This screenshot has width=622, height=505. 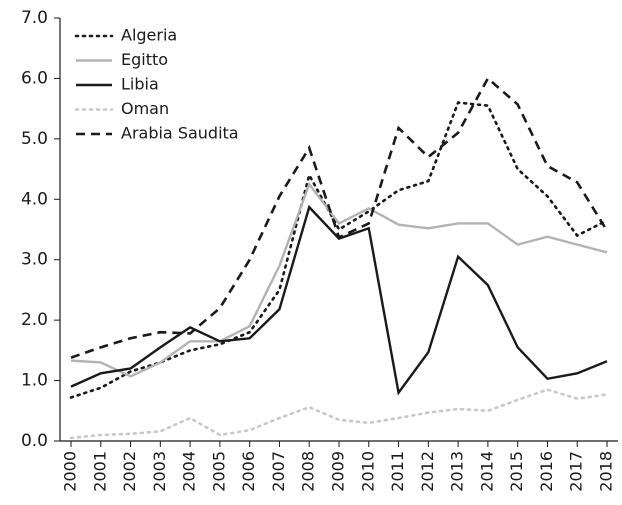 What do you see at coordinates (144, 59) in the screenshot?
I see `legend-label: Egitto` at bounding box center [144, 59].